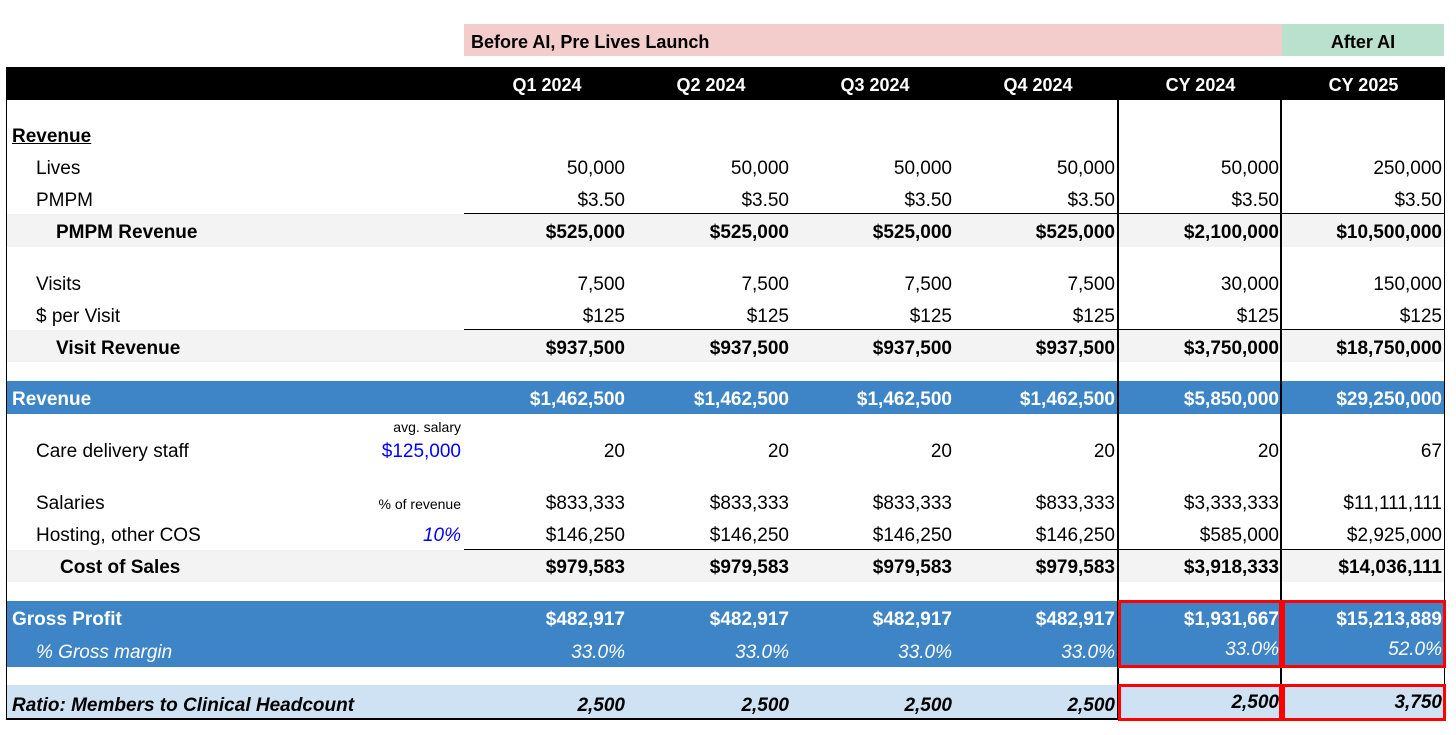  Describe the element at coordinates (749, 535) in the screenshot. I see `cell-hosting-q2: $146,250` at that location.